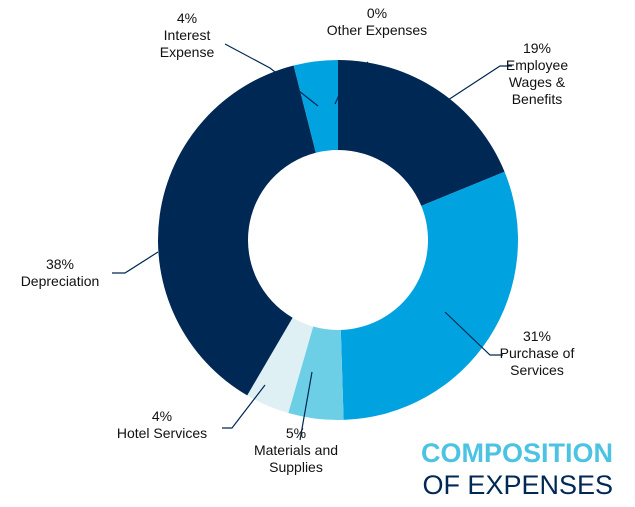 The height and width of the screenshot is (507, 635). I want to click on category-label: Depreciation, so click(60, 281).